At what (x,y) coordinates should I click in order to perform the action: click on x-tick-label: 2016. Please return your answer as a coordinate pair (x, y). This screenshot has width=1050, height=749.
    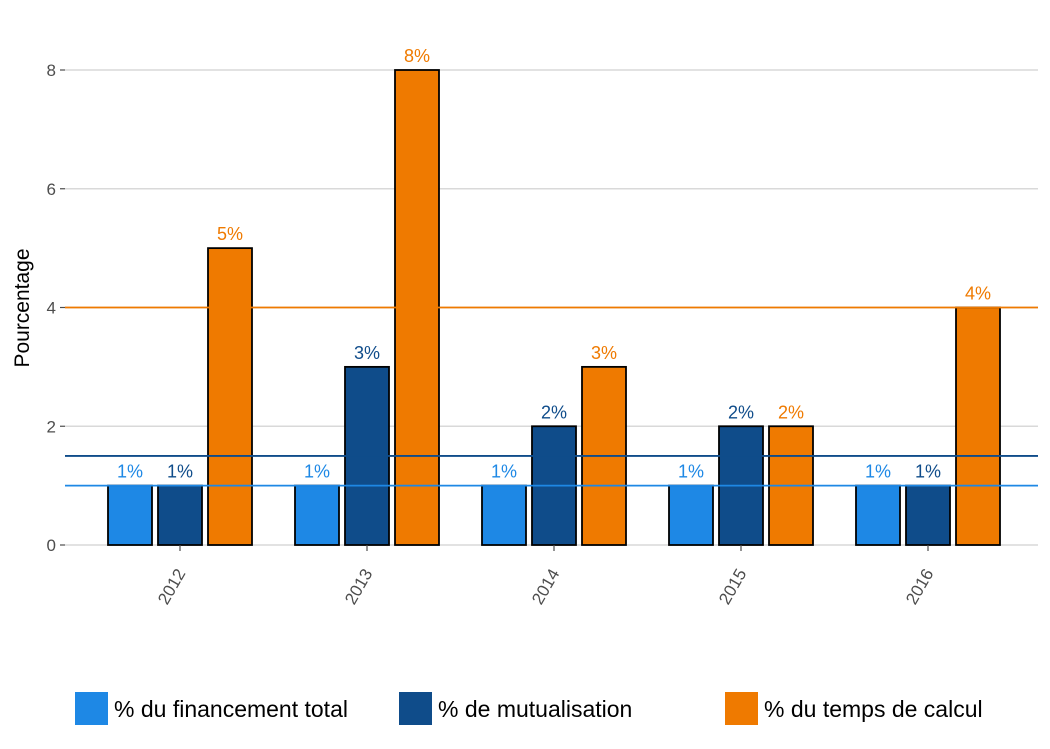
    Looking at the image, I should click on (919, 587).